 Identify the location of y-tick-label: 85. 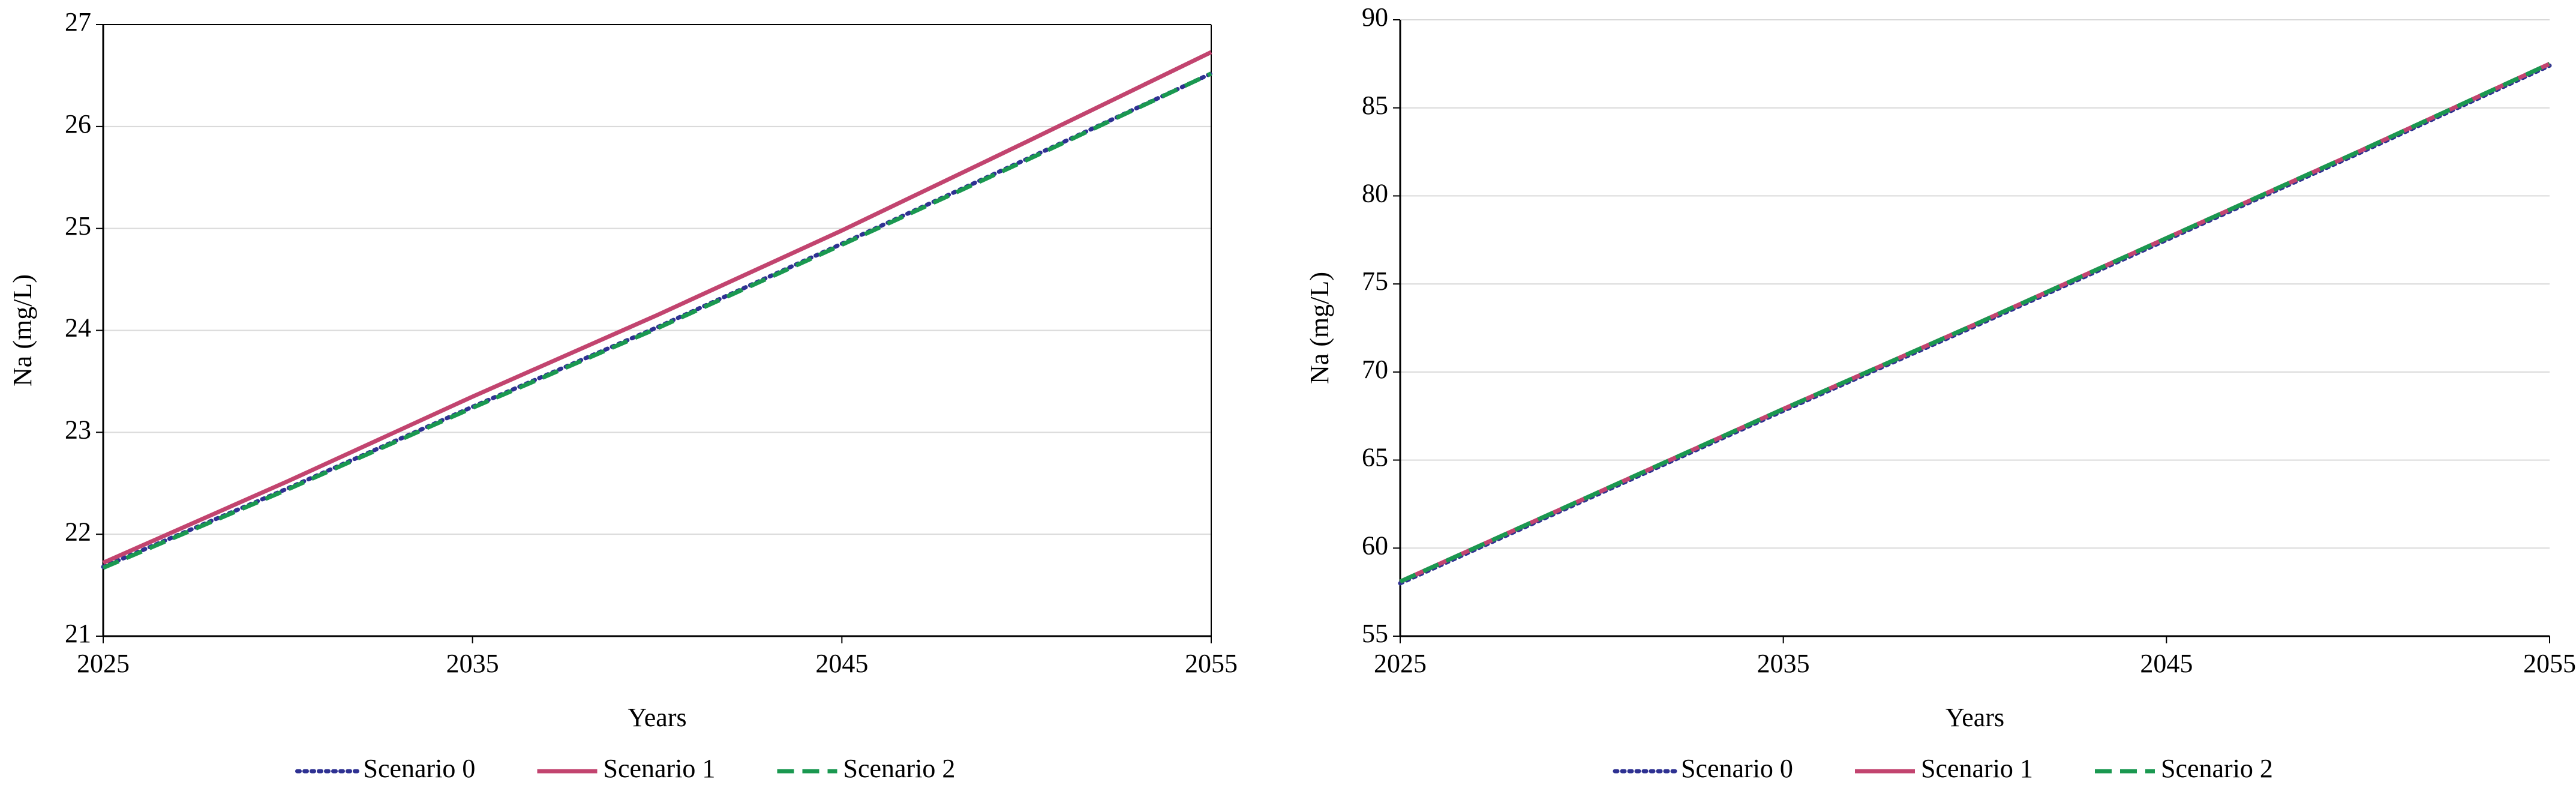
(1375, 105).